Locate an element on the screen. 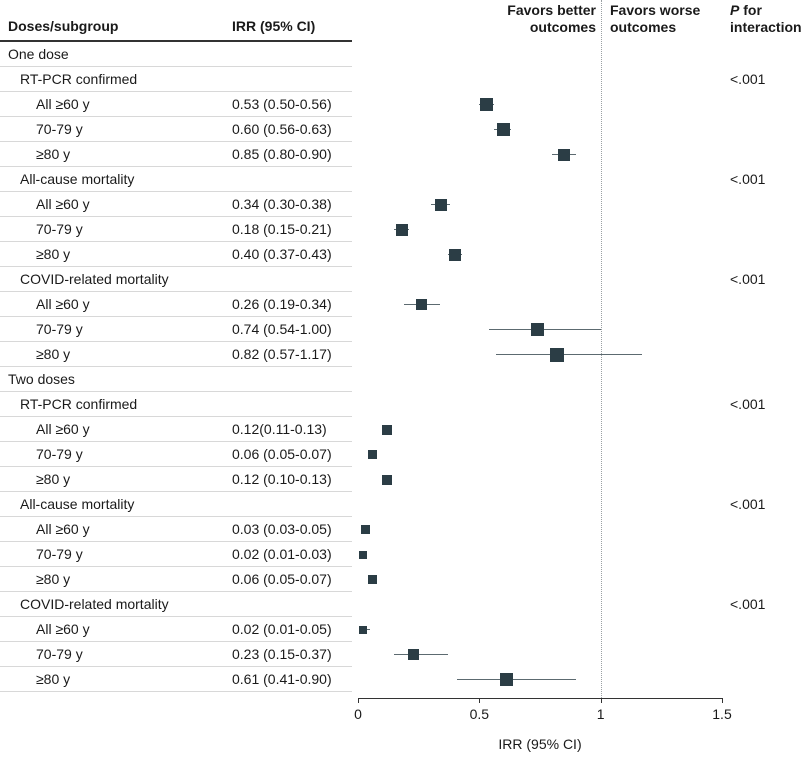  favors-better-label: Favors better outcomes is located at coordinates (551, 18).